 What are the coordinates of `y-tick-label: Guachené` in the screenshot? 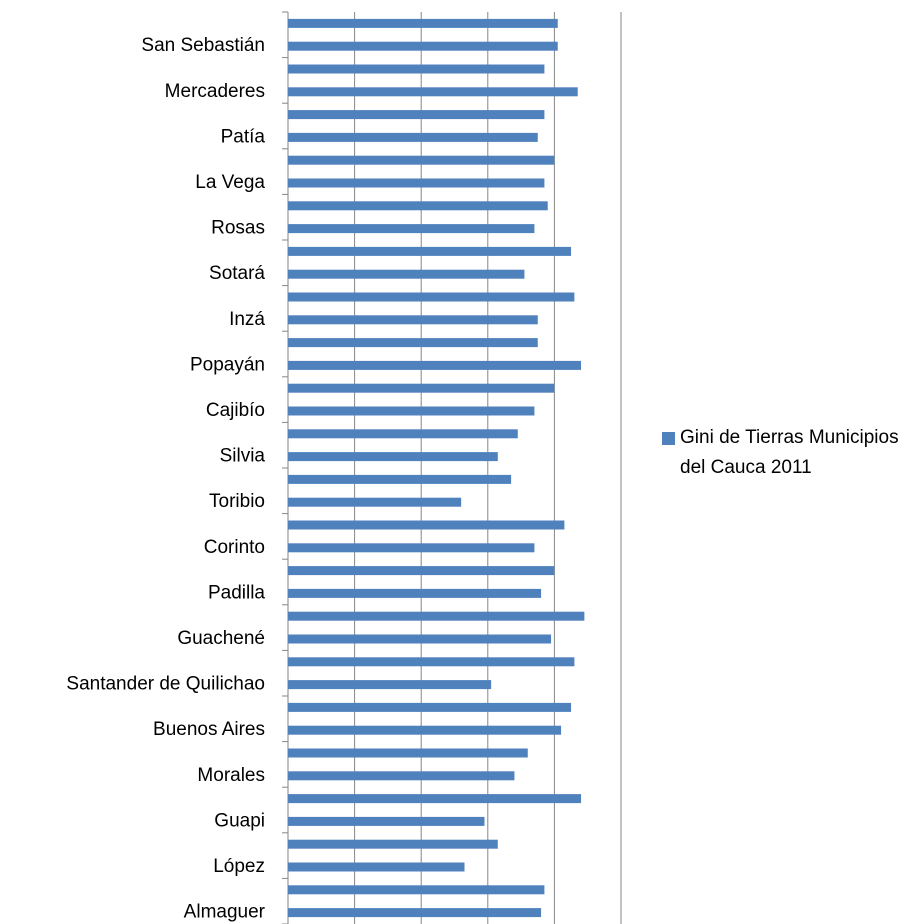 It's located at (221, 638).